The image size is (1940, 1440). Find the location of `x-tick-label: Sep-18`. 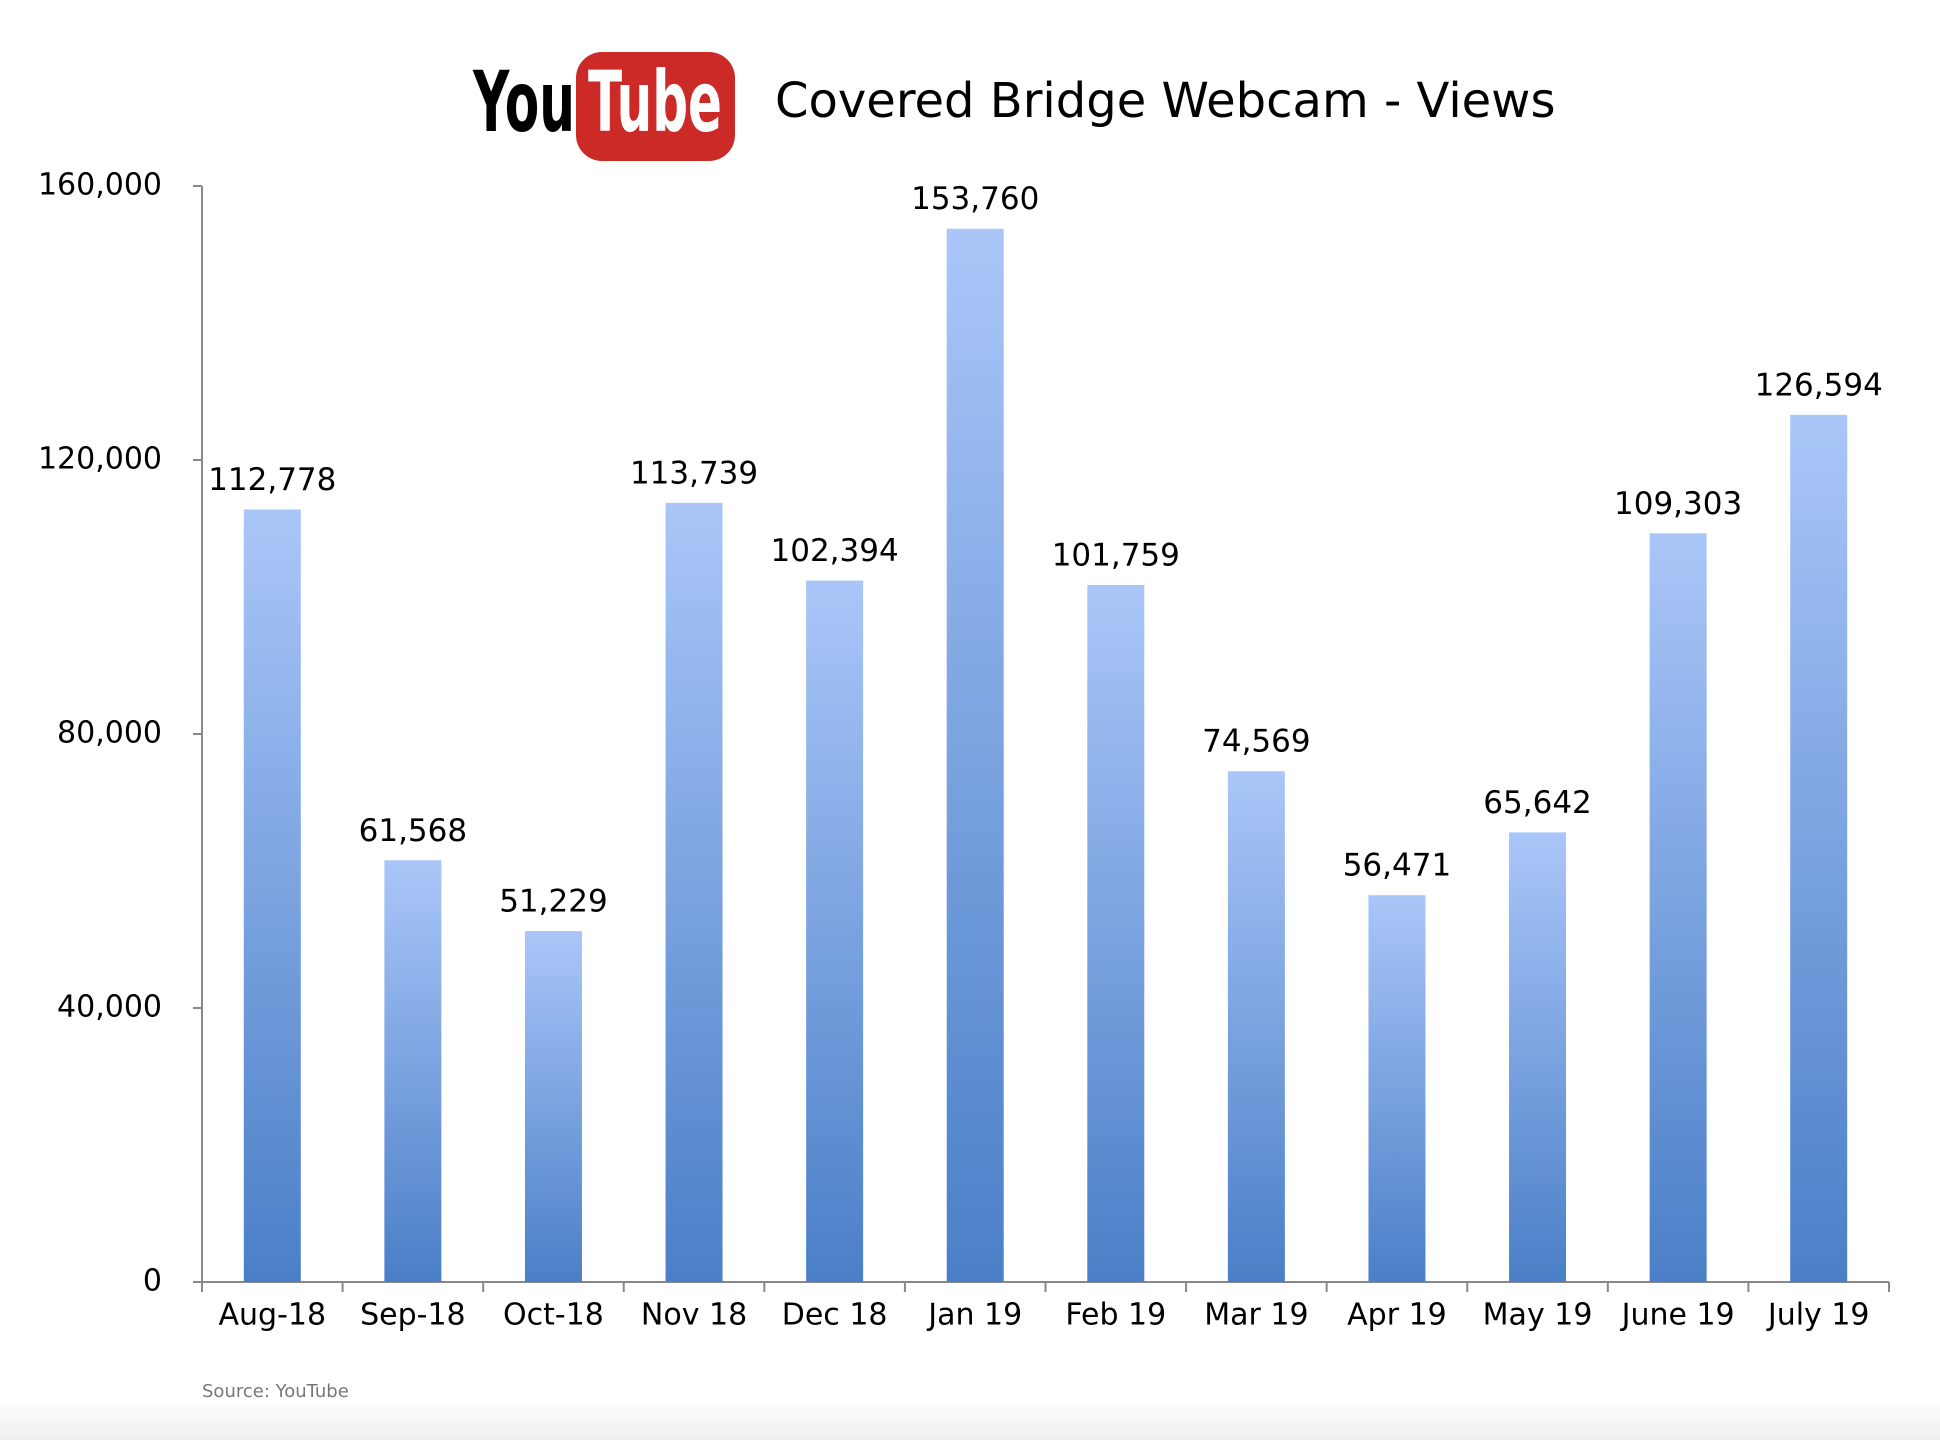

x-tick-label: Sep-18 is located at coordinates (413, 1315).